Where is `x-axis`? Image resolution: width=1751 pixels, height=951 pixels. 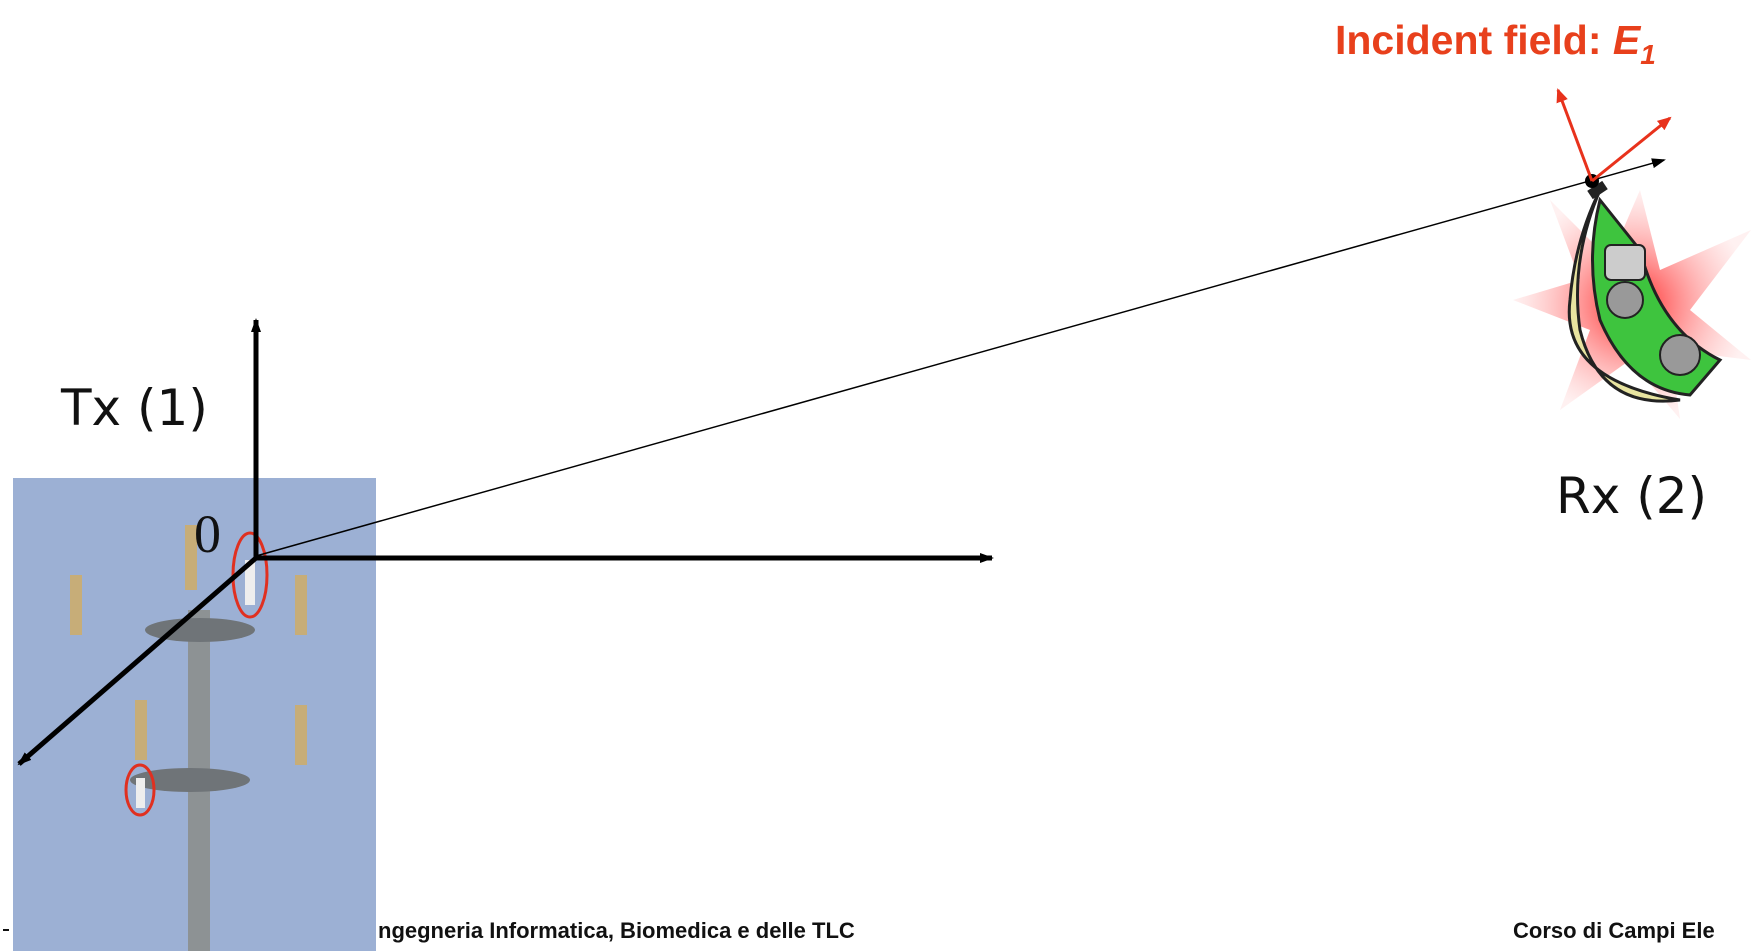
x-axis is located at coordinates (137, 661).